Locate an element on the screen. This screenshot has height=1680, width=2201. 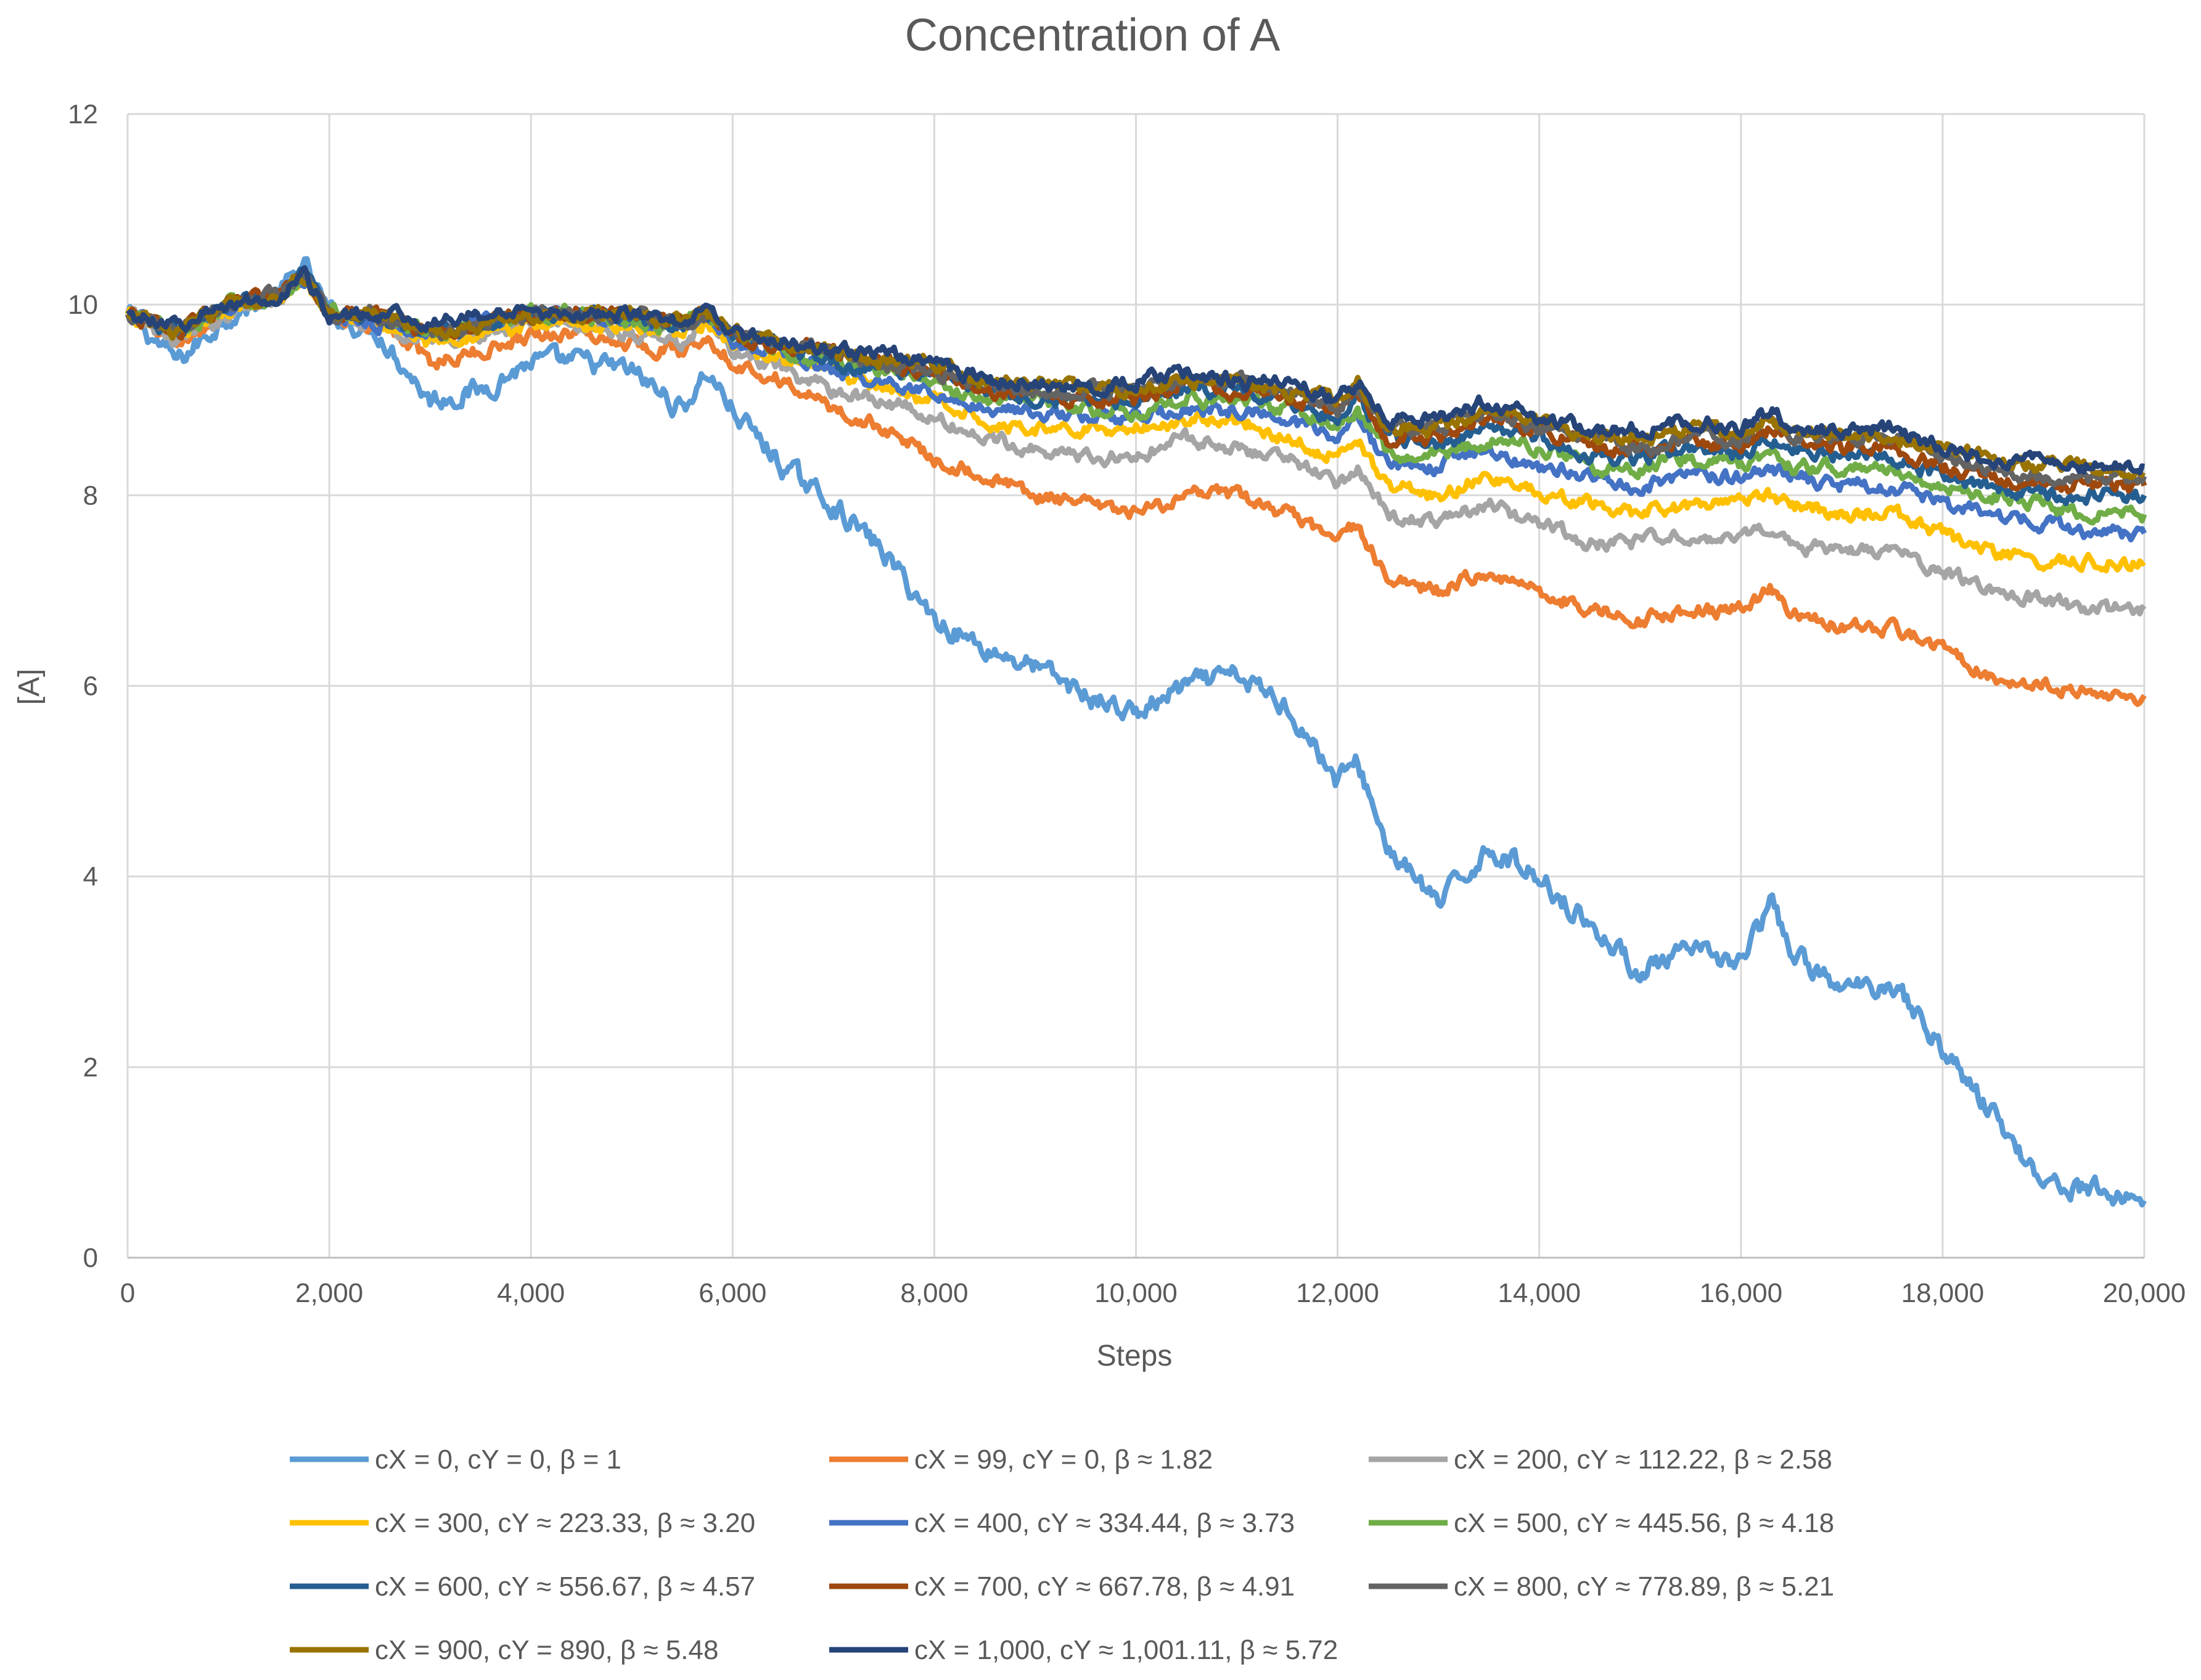
y-tick-label: 8 is located at coordinates (90, 495).